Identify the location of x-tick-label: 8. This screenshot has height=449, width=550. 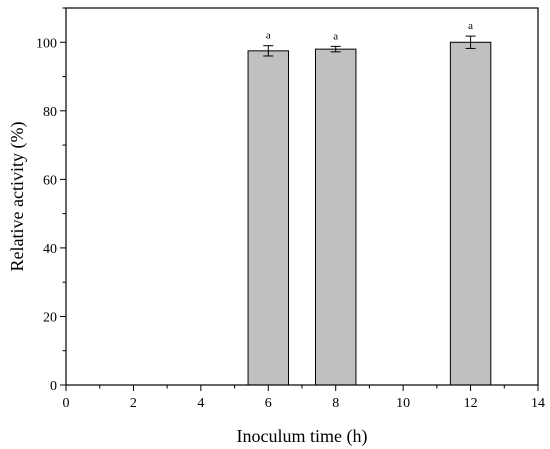
(335, 403).